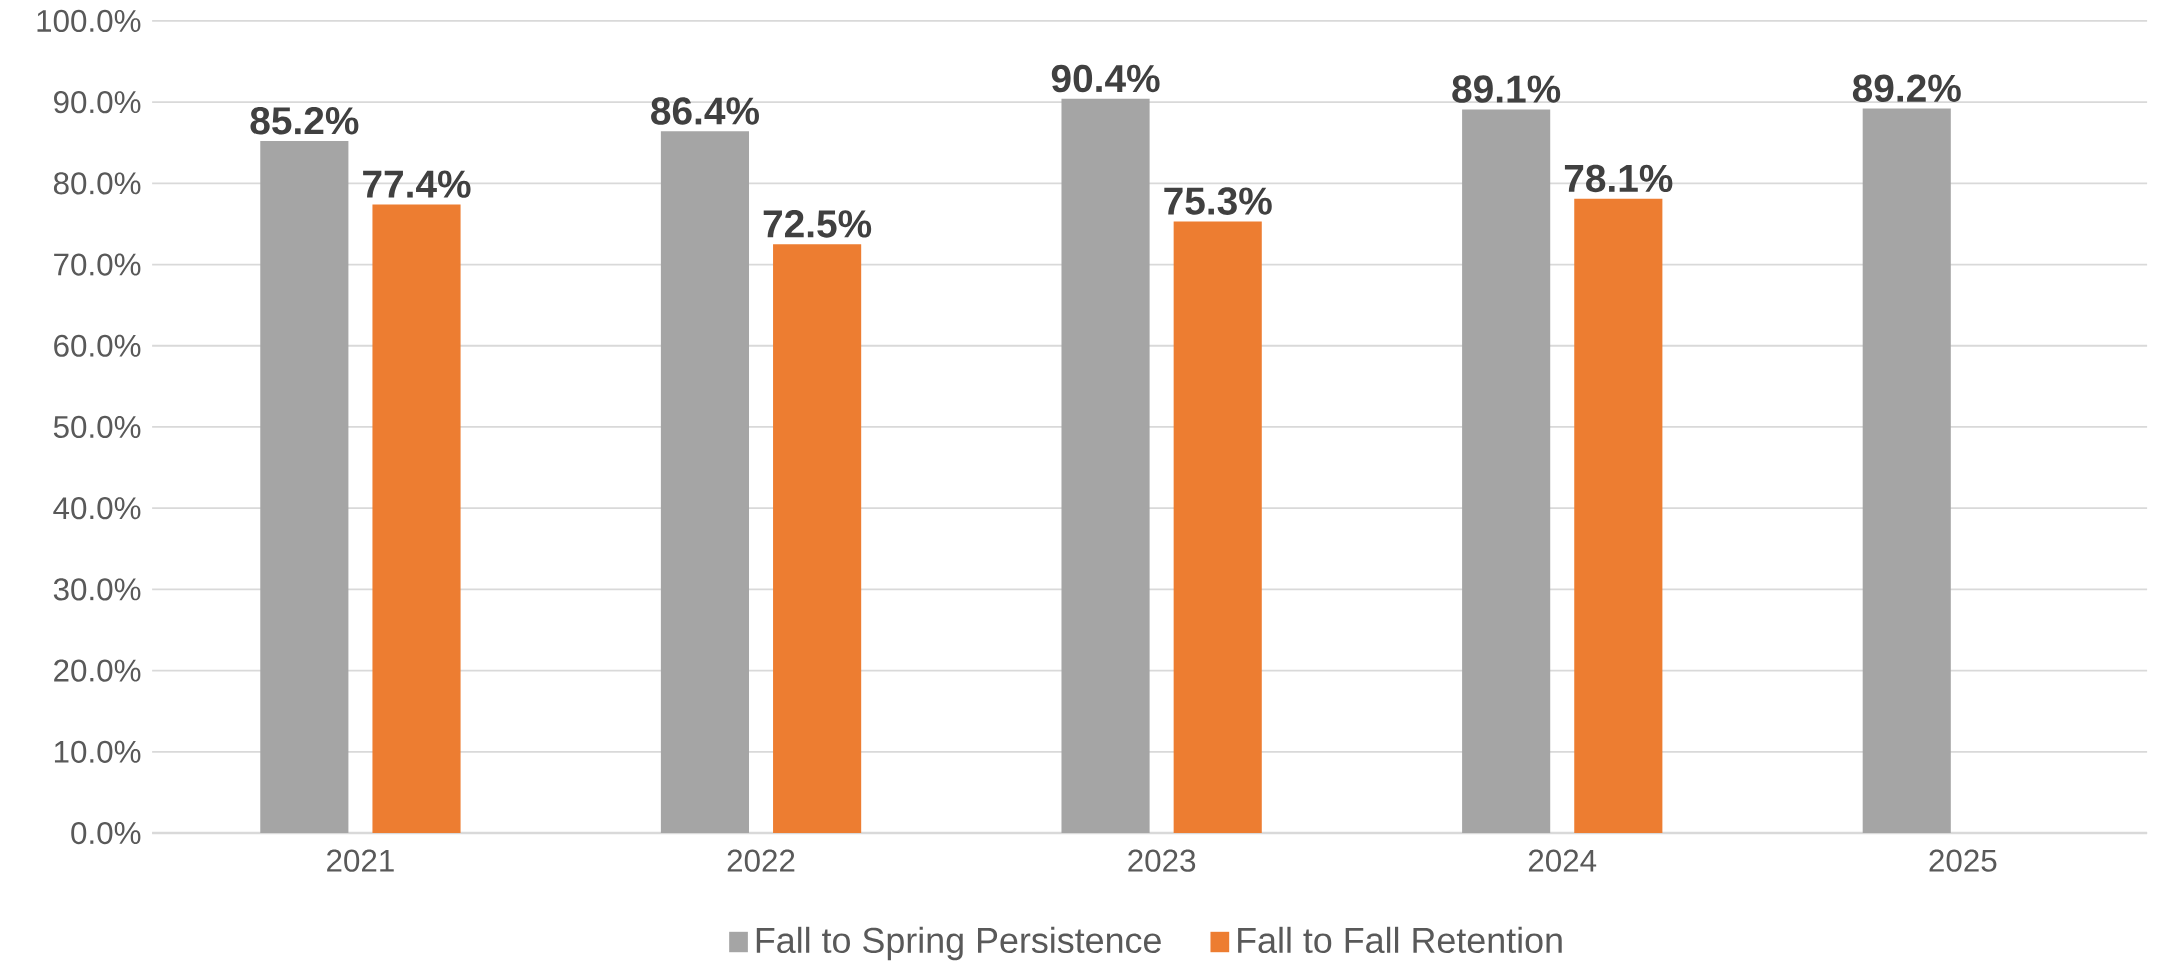  Describe the element at coordinates (1506, 89) in the screenshot. I see `data-label: 89.1%` at that location.